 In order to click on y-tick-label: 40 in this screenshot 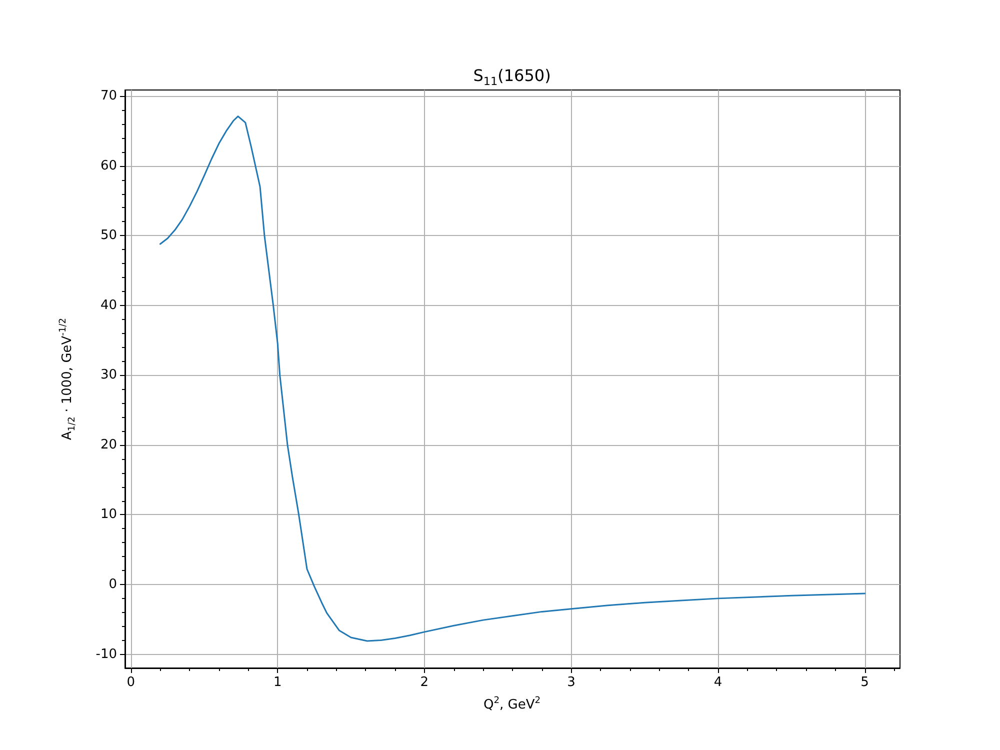, I will do `click(108, 305)`.